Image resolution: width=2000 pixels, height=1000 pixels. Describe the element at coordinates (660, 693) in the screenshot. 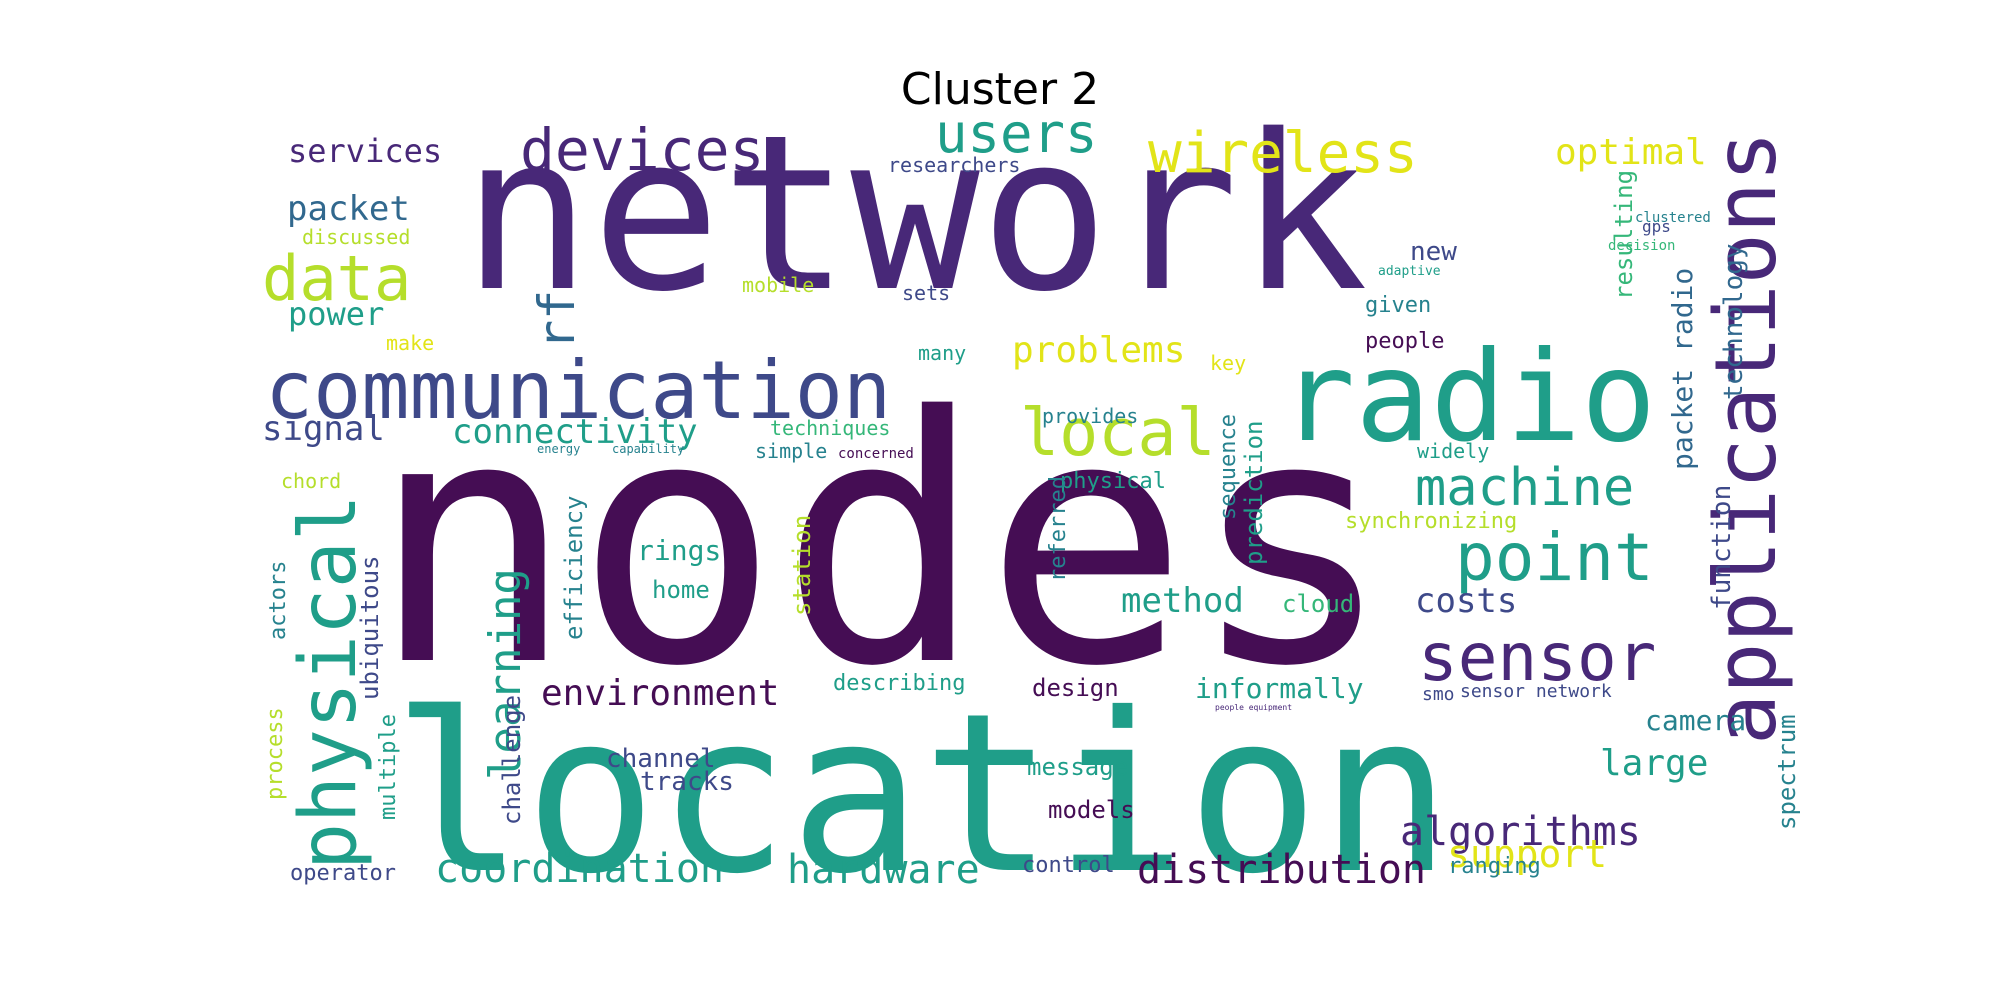

I see `word-environment: environment` at that location.